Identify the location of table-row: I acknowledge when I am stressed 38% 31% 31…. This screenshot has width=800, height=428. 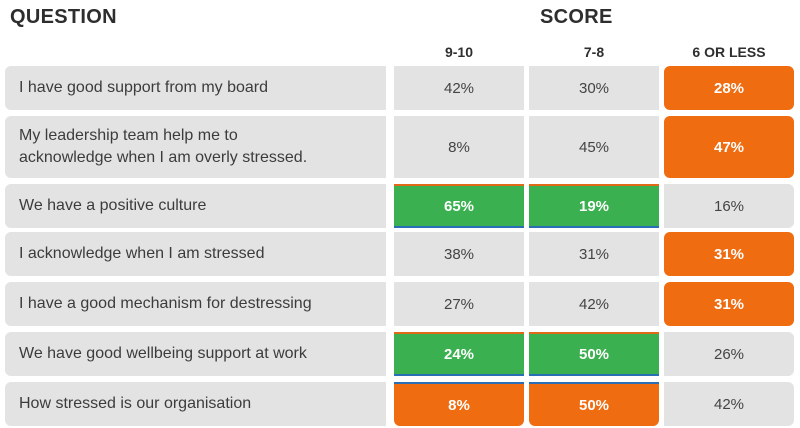
(400, 254).